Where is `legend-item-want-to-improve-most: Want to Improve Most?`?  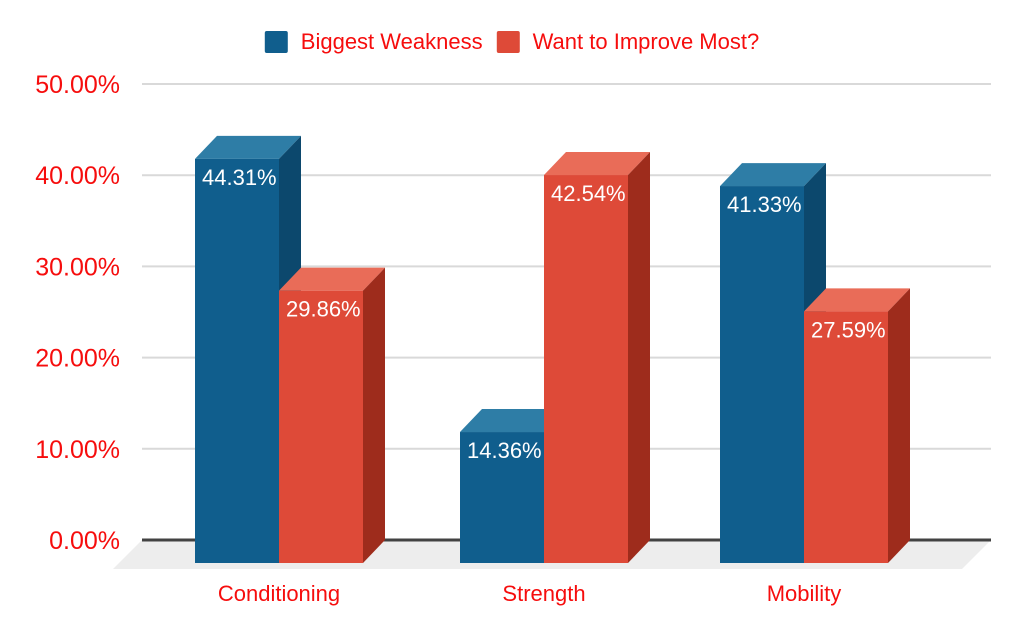 legend-item-want-to-improve-most: Want to Improve Most? is located at coordinates (628, 41).